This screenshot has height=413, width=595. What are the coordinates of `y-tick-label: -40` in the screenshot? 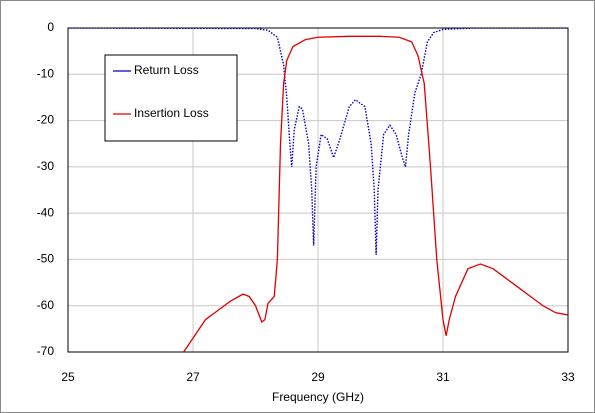 It's located at (46, 212).